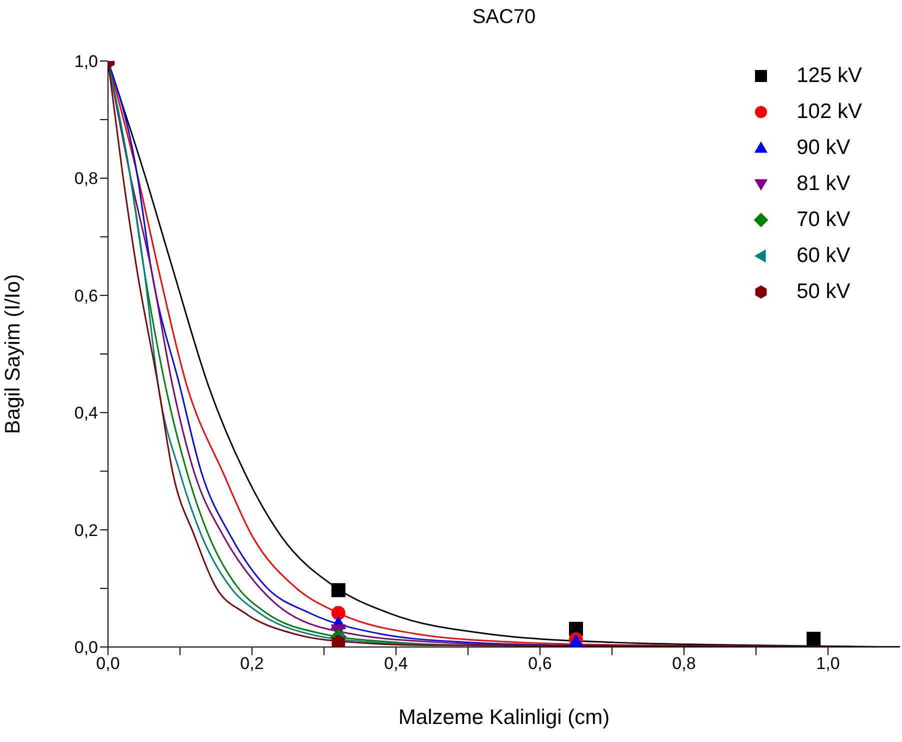  Describe the element at coordinates (504, 717) in the screenshot. I see `x-axis-title: Malzeme Kalinligi (cm)` at that location.